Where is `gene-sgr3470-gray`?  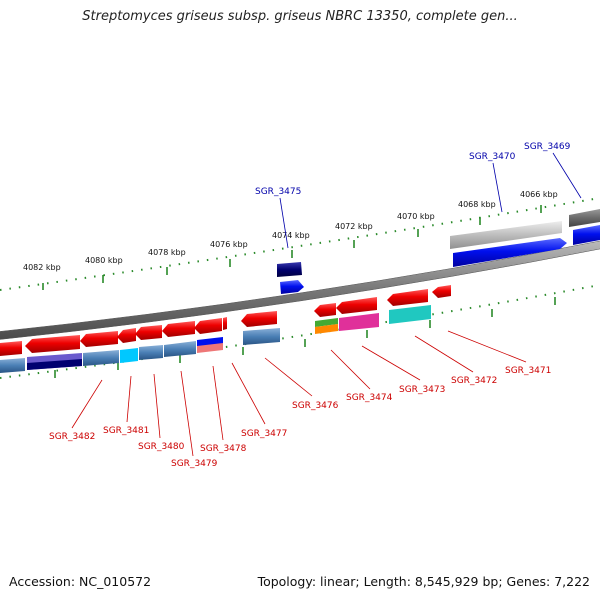 gene-sgr3470-gray is located at coordinates (506, 235).